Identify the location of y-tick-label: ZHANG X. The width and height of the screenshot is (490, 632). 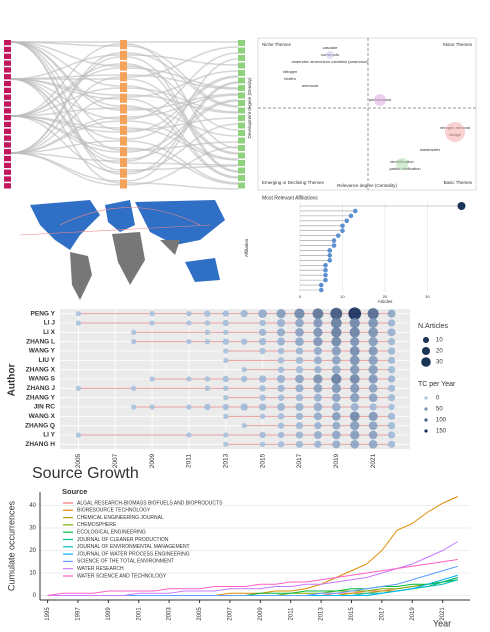
(41, 369).